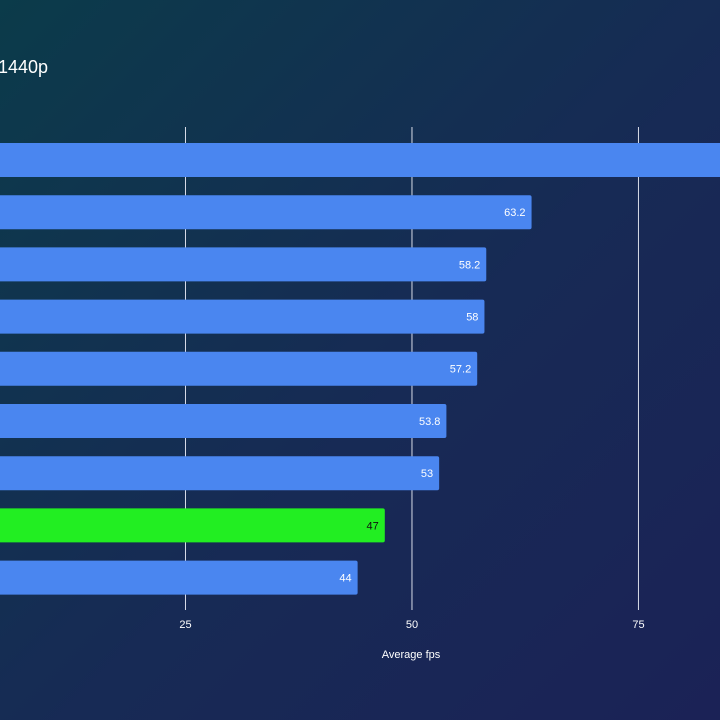 This screenshot has height=720, width=720. Describe the element at coordinates (185, 625) in the screenshot. I see `x-tick-label: 25` at that location.